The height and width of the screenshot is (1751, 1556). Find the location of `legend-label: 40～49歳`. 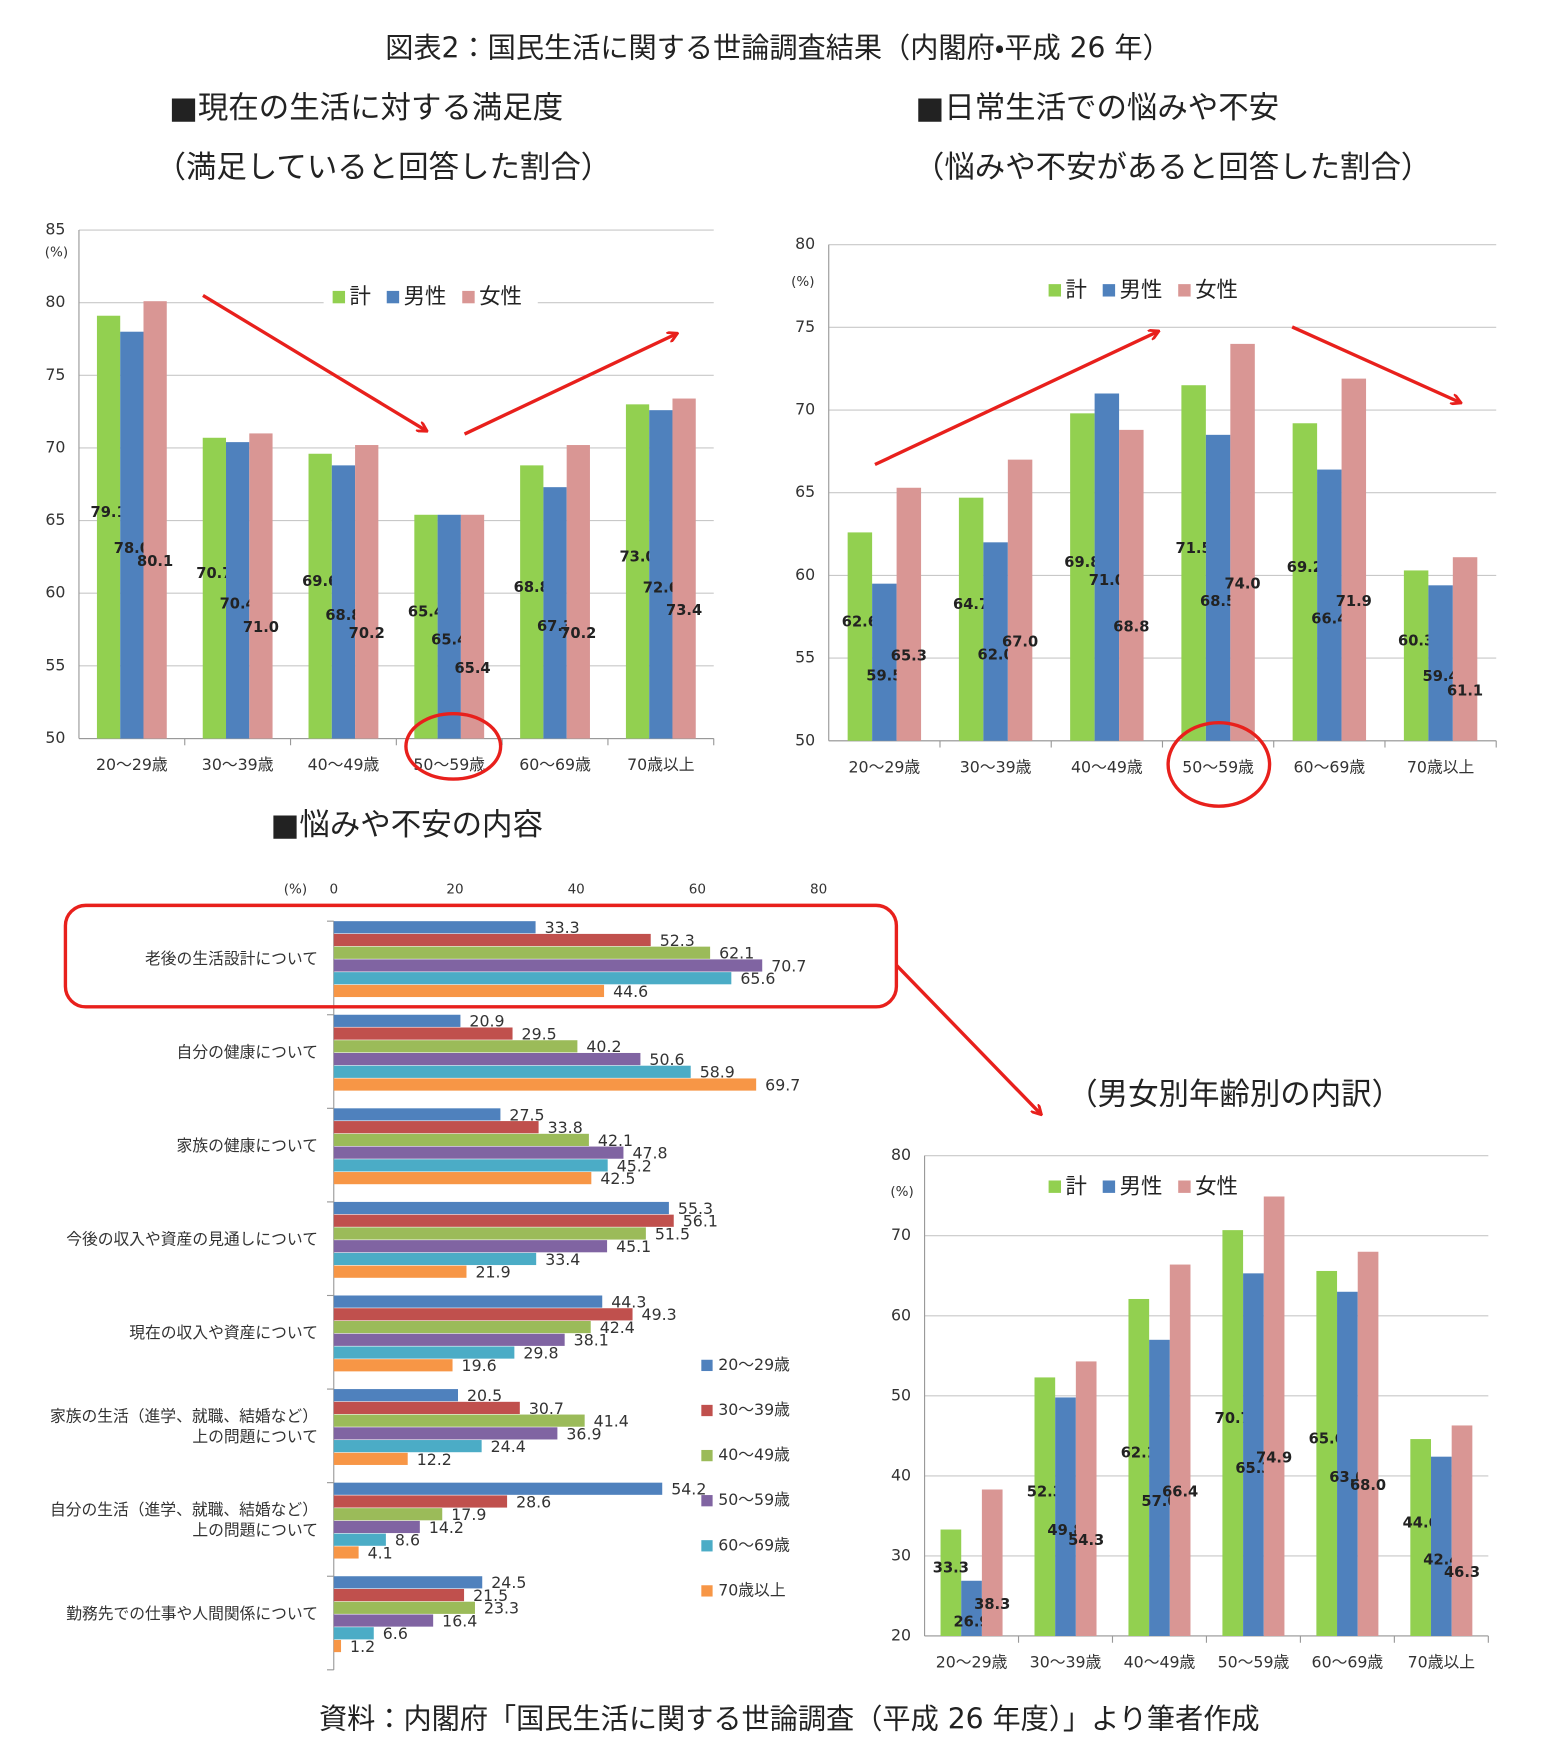

legend-label: 40～49歳 is located at coordinates (754, 1454).